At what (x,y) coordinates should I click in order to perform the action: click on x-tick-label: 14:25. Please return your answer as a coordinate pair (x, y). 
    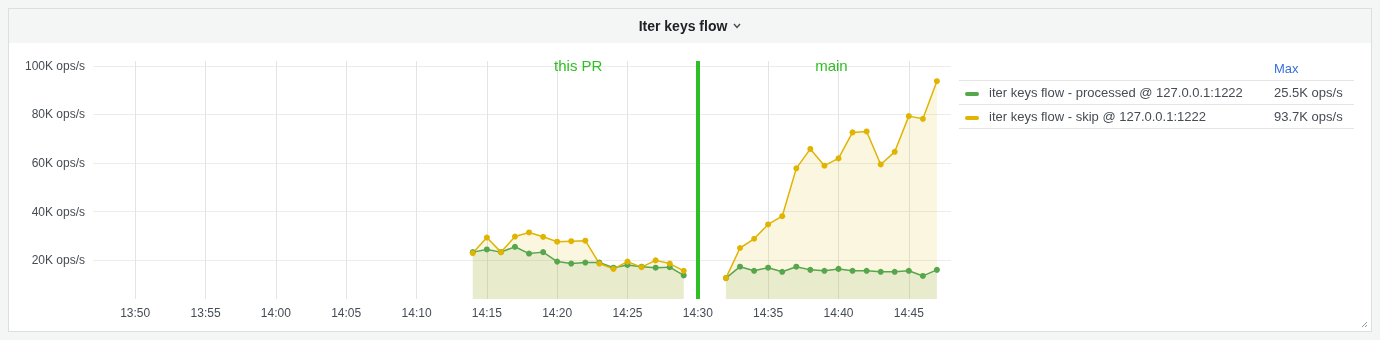
    Looking at the image, I should click on (627, 313).